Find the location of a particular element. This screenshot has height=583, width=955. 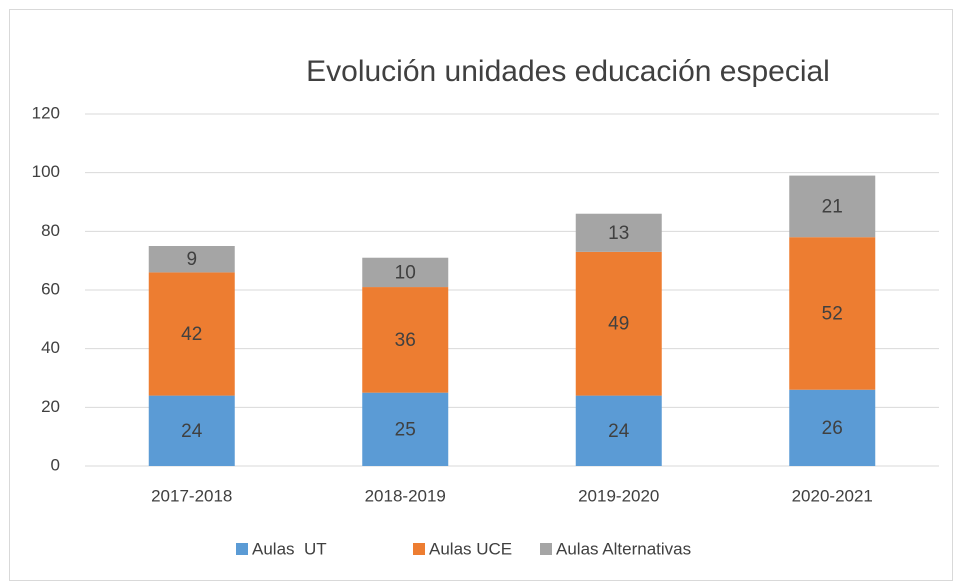

data-label: 49 is located at coordinates (618, 324).